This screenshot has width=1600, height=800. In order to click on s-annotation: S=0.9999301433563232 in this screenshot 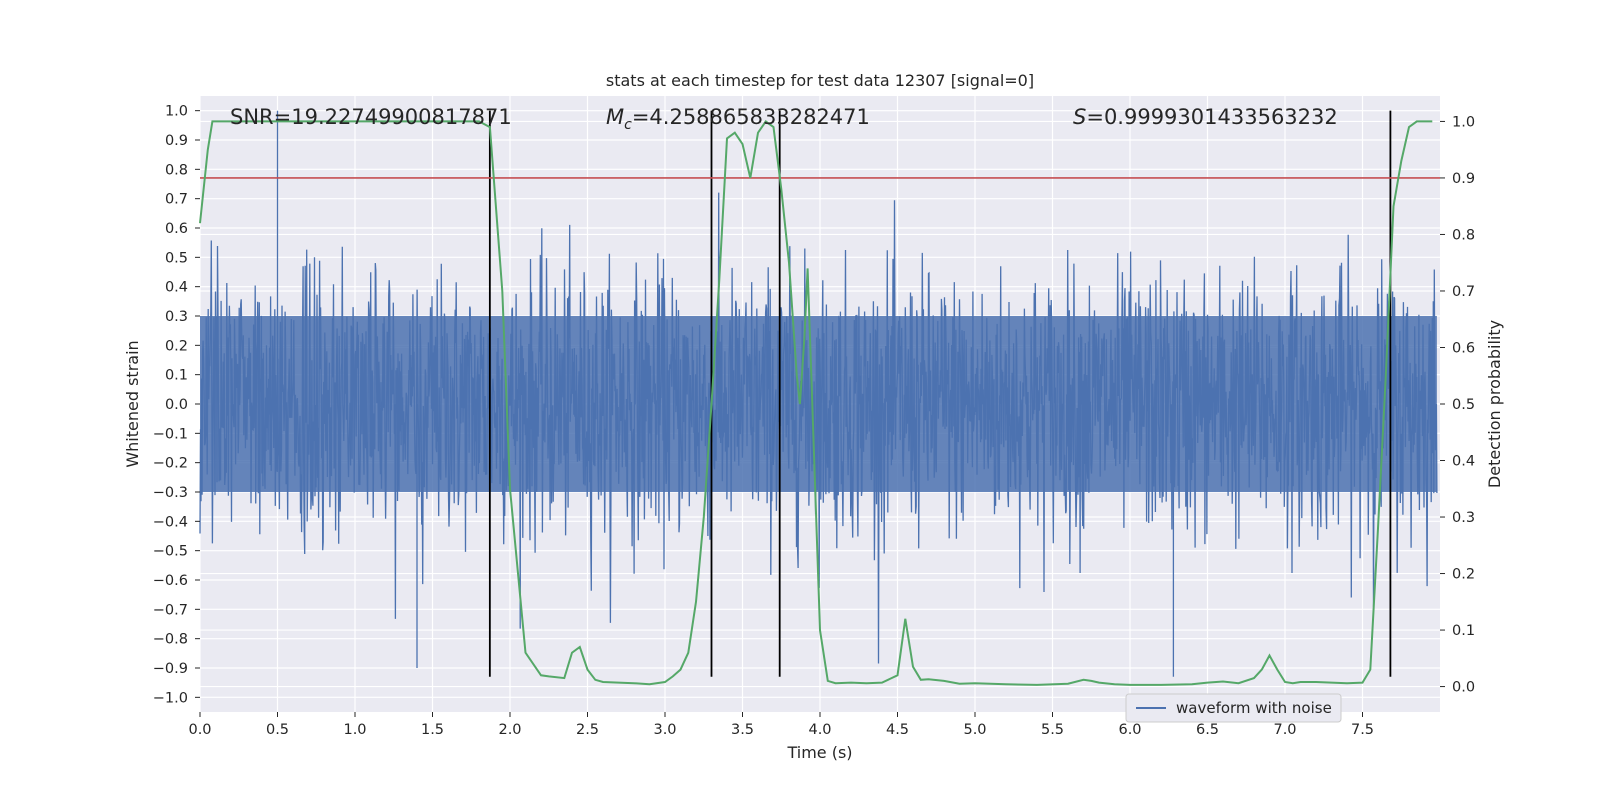, I will do `click(1205, 117)`.